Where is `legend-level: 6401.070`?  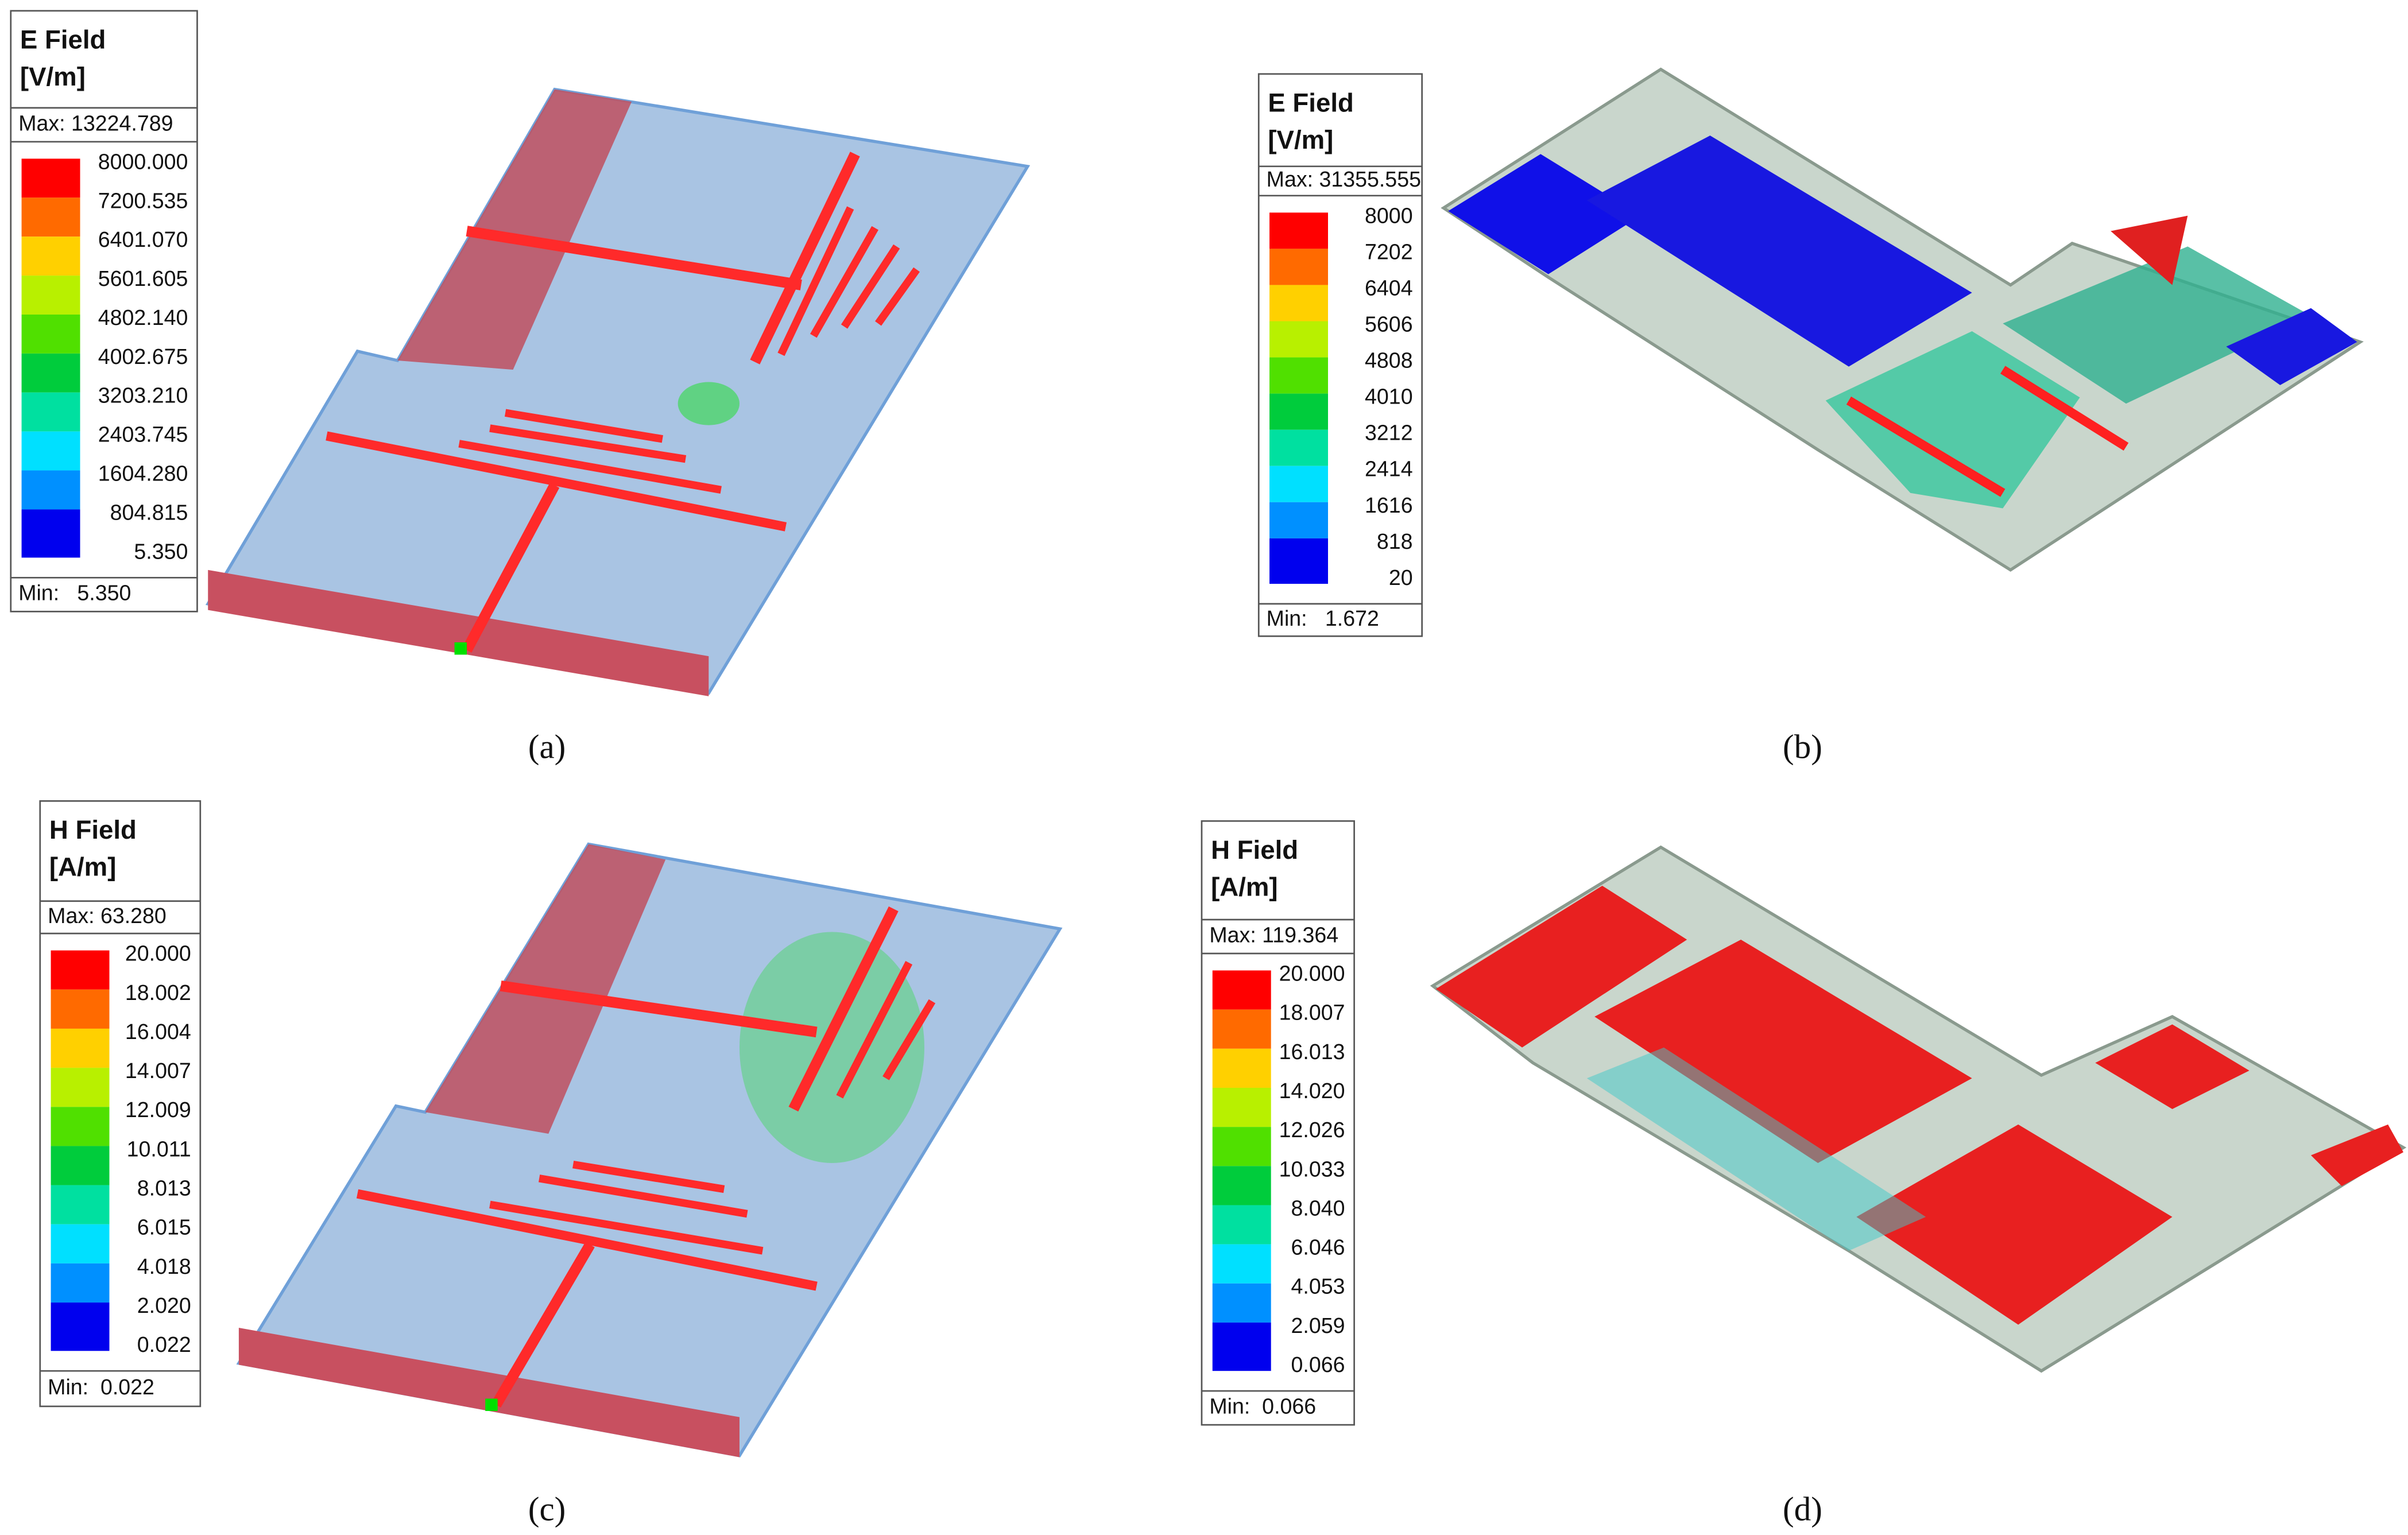 legend-level: 6401.070 is located at coordinates (143, 239).